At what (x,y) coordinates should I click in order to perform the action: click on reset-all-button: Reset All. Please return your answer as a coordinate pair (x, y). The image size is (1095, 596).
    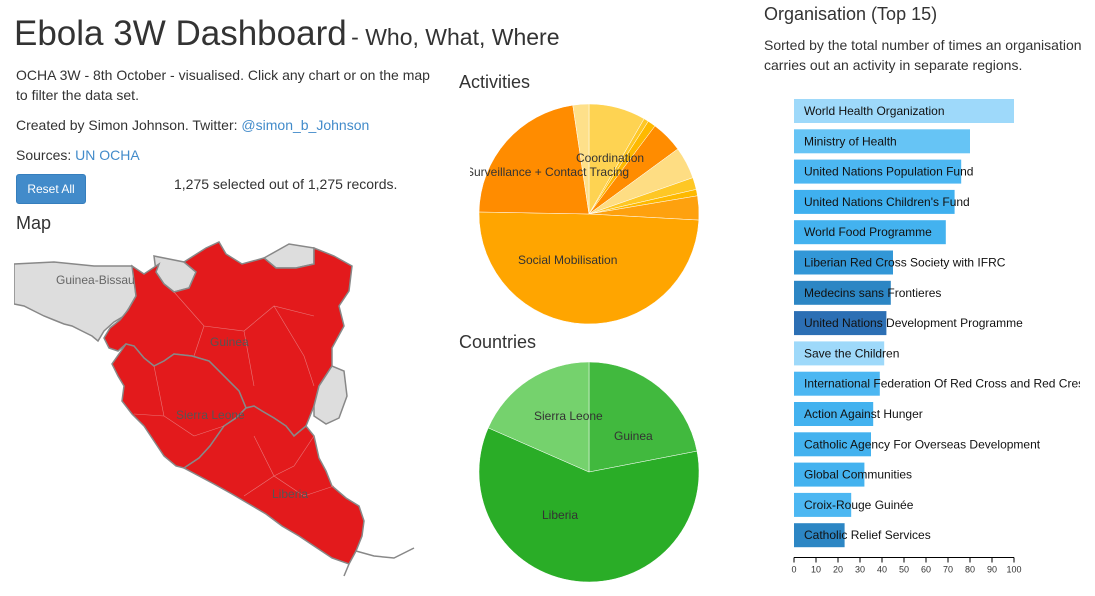
    Looking at the image, I should click on (51, 189).